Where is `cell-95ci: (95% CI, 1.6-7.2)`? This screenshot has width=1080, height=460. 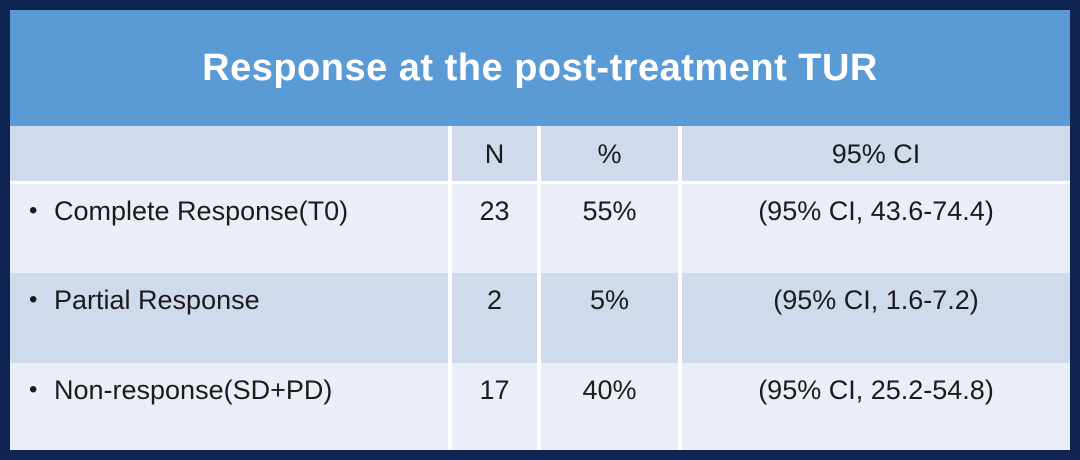 cell-95ci: (95% CI, 1.6-7.2) is located at coordinates (874, 318).